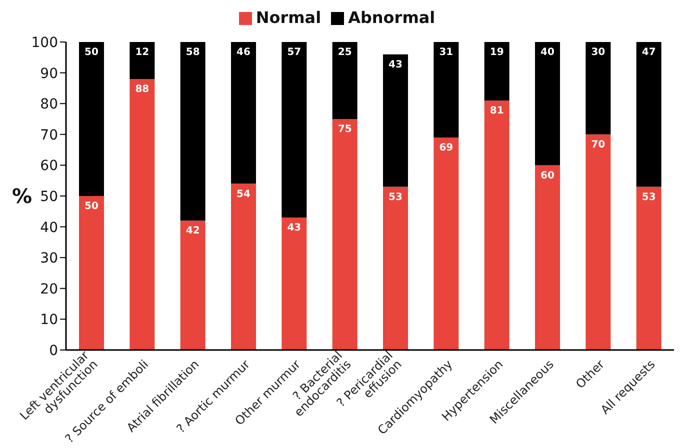 This screenshot has height=448, width=686. I want to click on y-tick-label: 40, so click(49, 228).